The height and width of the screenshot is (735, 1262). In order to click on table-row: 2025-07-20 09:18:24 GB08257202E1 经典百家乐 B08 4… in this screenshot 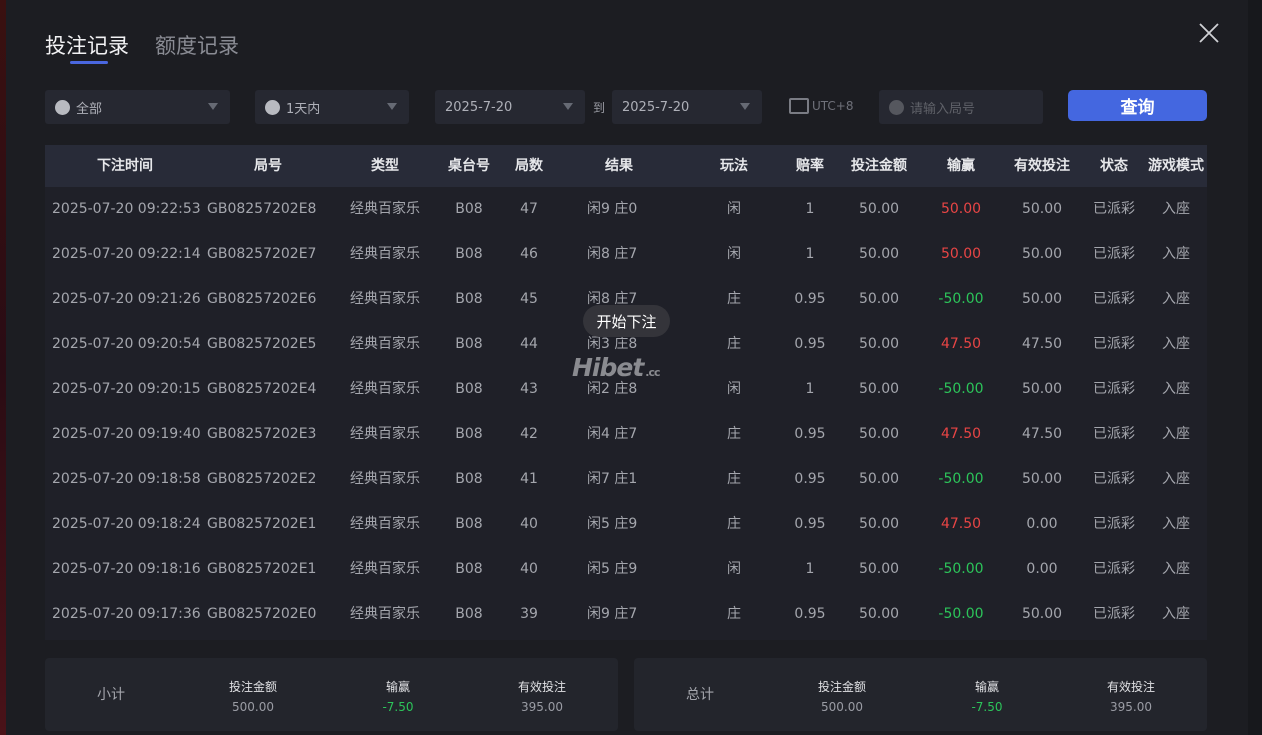, I will do `click(626, 524)`.